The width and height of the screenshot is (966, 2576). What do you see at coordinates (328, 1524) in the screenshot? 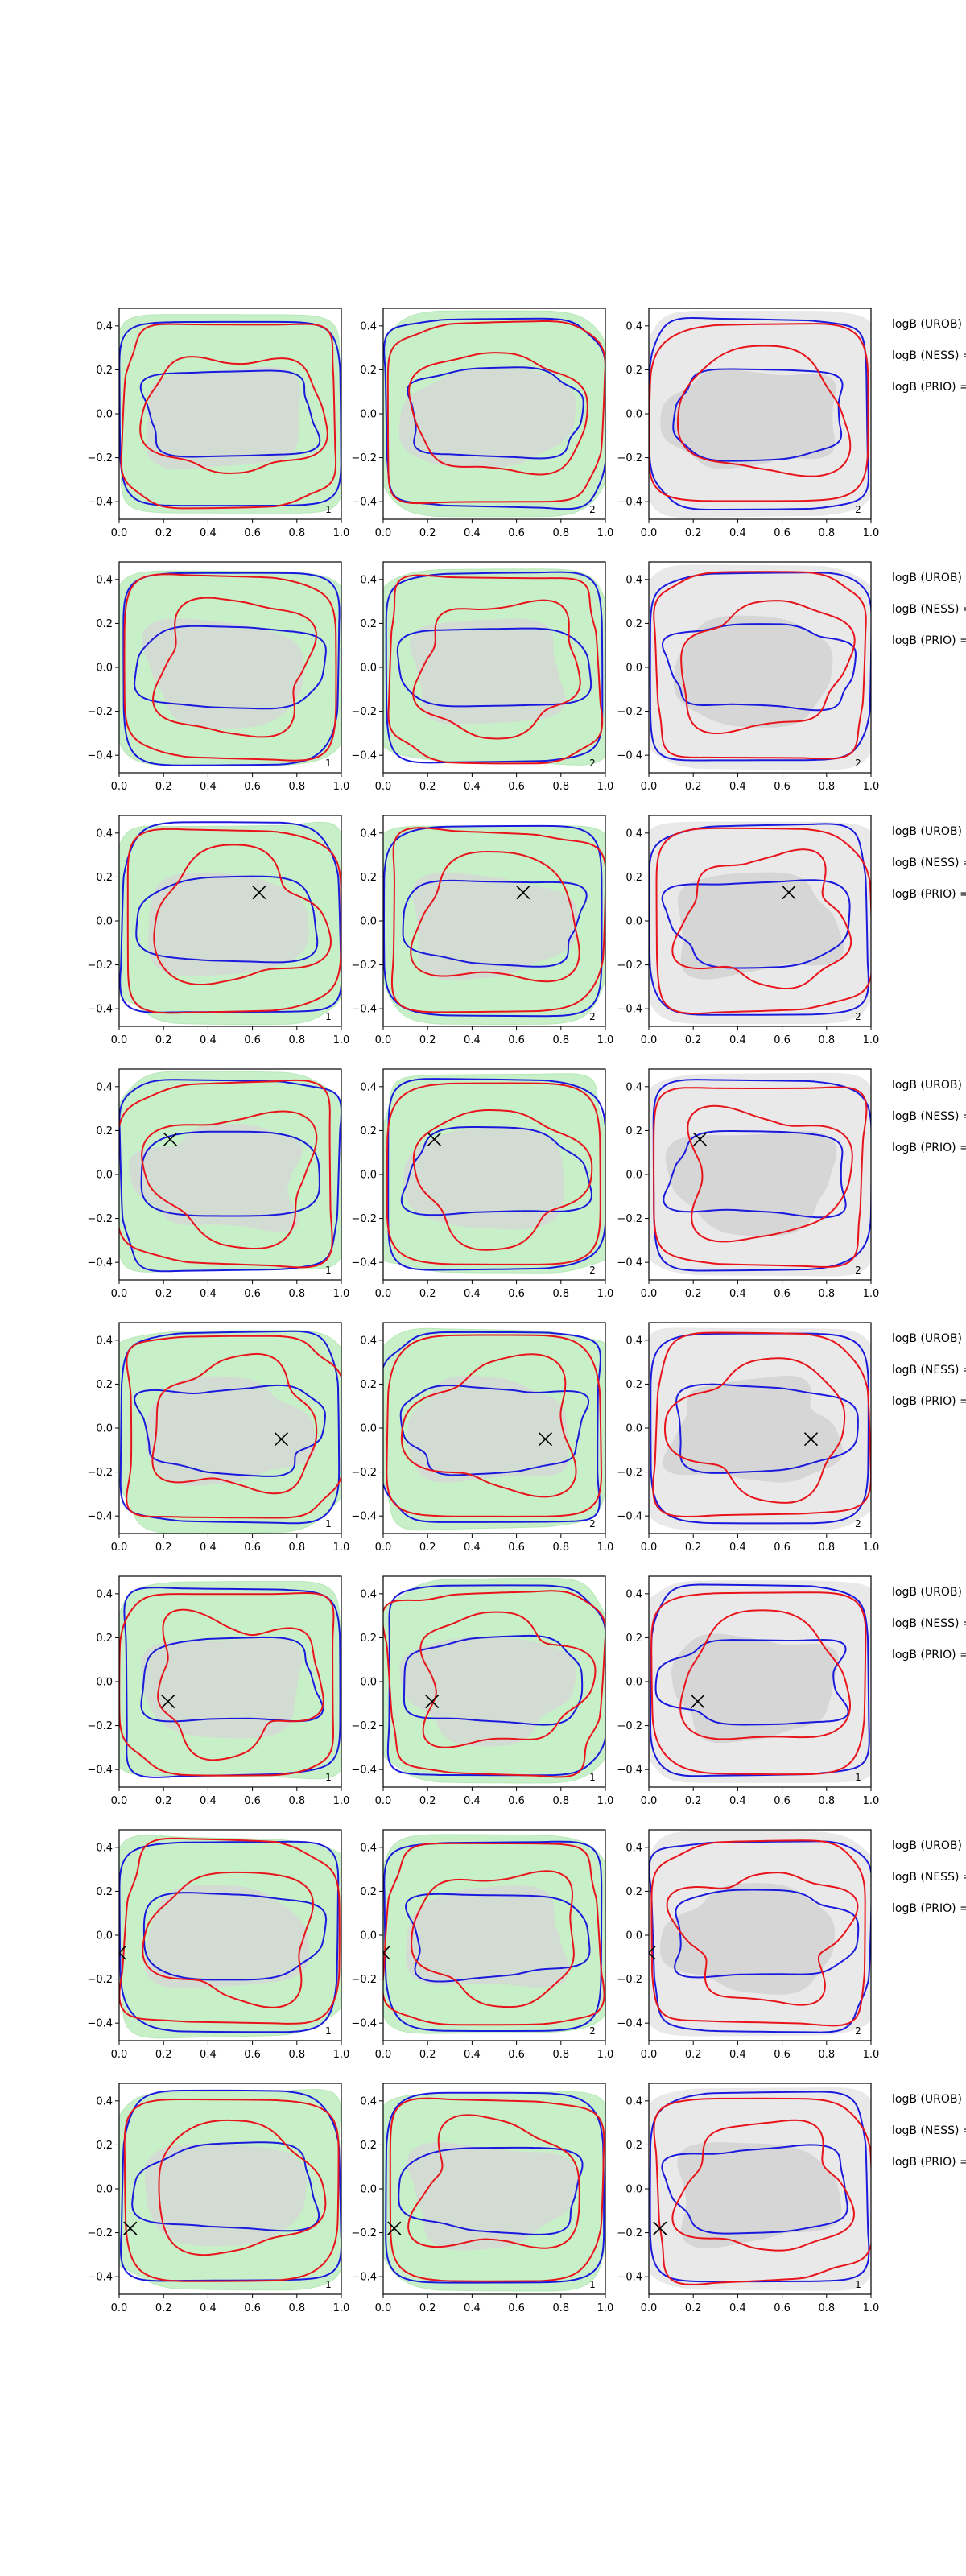
I see `panel-corner-label: 1` at bounding box center [328, 1524].